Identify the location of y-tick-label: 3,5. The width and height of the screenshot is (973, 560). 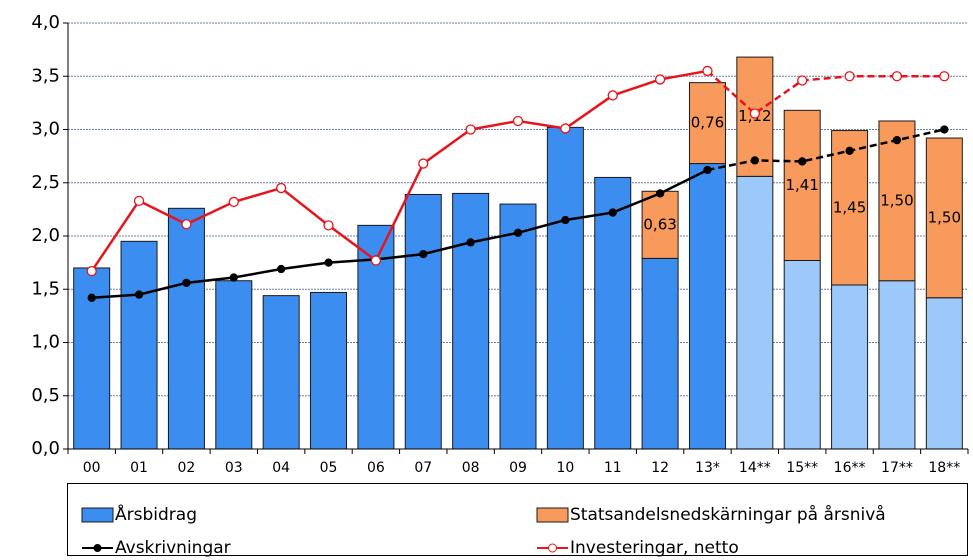
(45, 75).